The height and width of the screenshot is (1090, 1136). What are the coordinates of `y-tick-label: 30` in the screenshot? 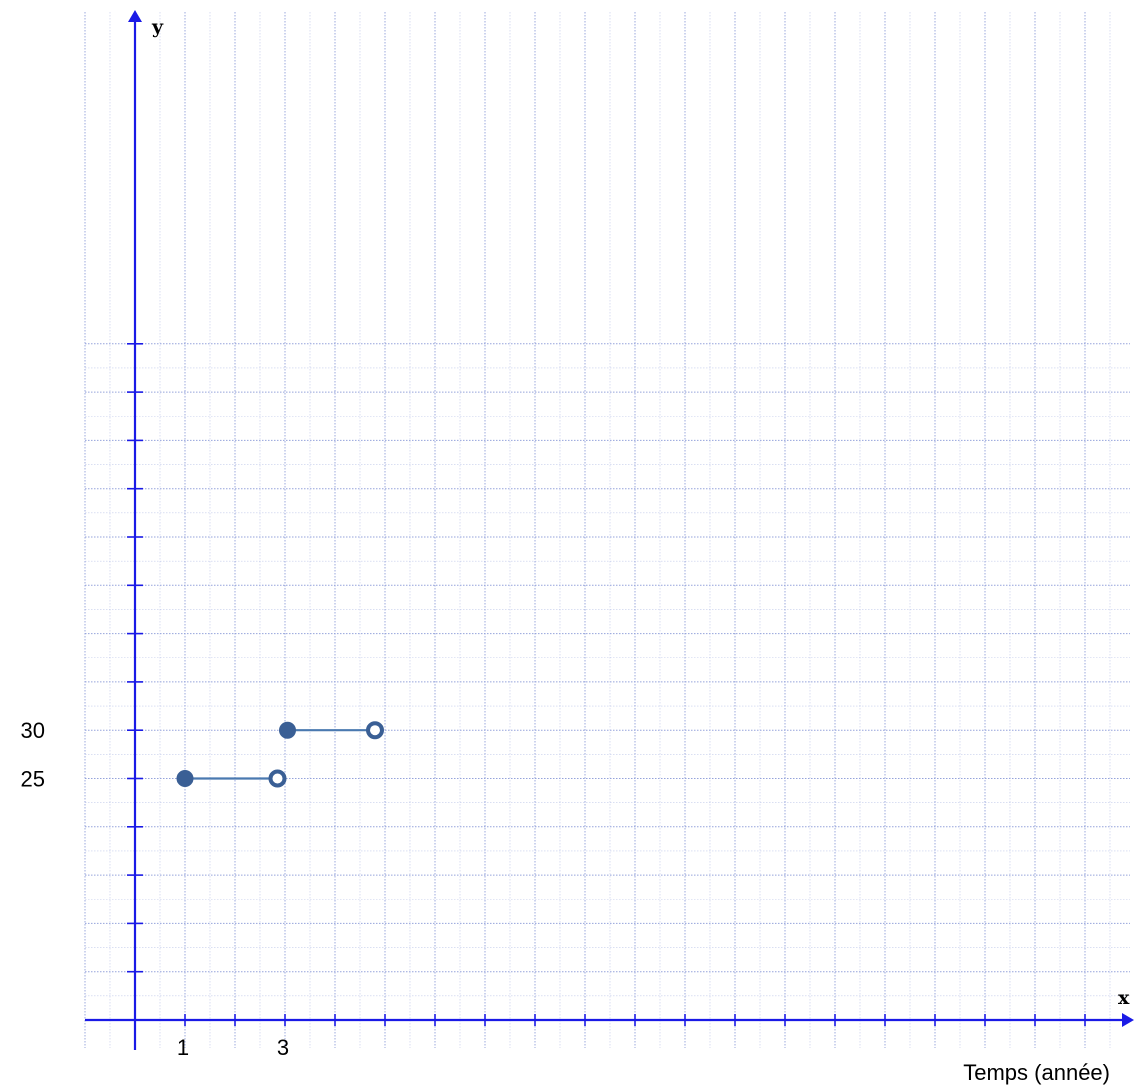 It's located at (33, 730).